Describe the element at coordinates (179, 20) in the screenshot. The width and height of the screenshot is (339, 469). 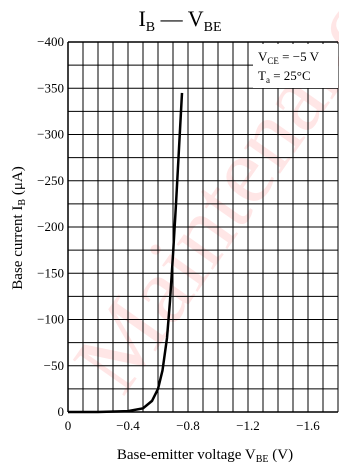
I see `chart-title: IB — VBE` at that location.